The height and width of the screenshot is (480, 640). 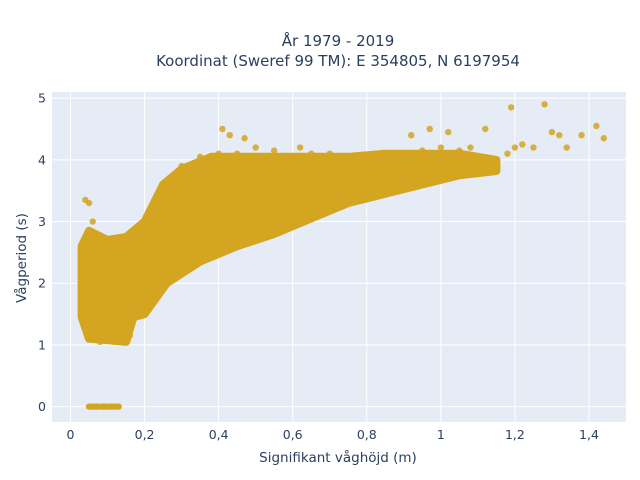 What do you see at coordinates (441, 434) in the screenshot?
I see `x-tick-label: 1` at bounding box center [441, 434].